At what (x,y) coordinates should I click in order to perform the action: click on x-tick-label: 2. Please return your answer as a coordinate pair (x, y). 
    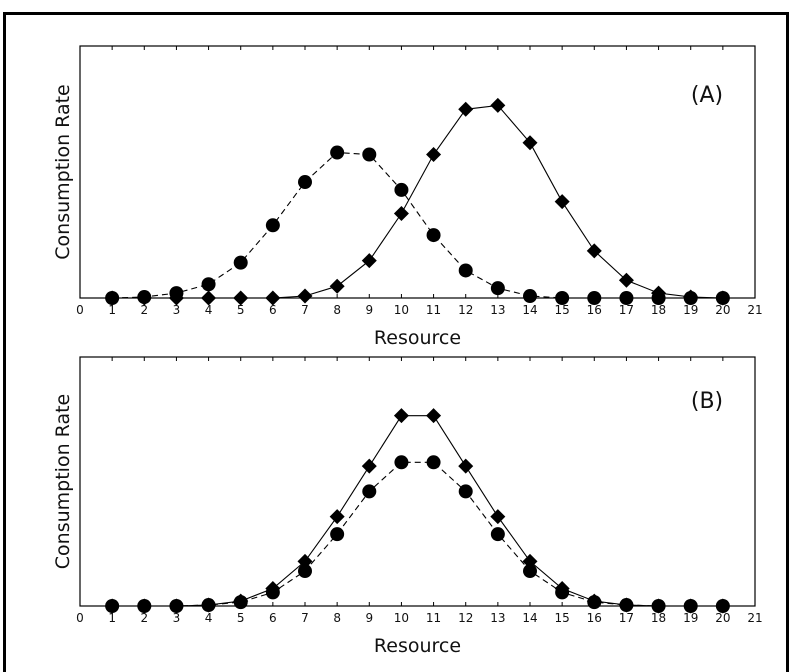
    Looking at the image, I should click on (144, 310).